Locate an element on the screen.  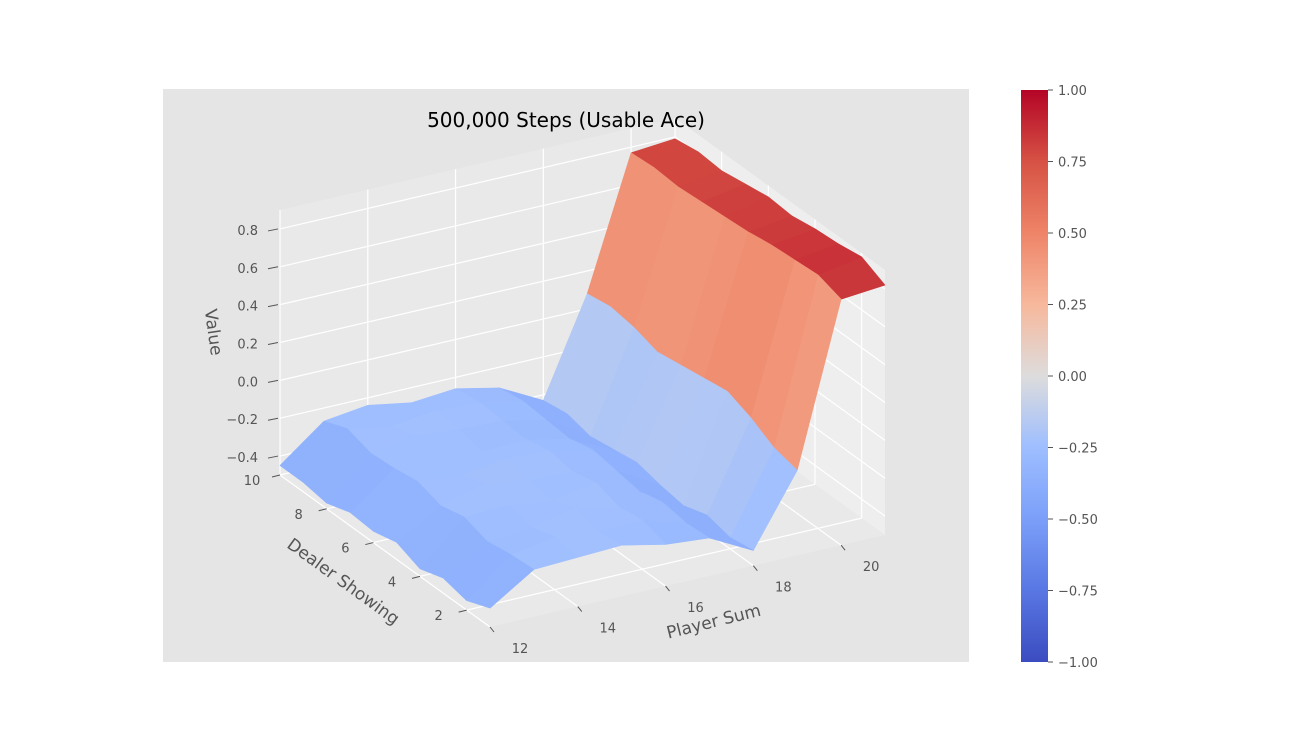
y-tick-label: 2 is located at coordinates (439, 616).